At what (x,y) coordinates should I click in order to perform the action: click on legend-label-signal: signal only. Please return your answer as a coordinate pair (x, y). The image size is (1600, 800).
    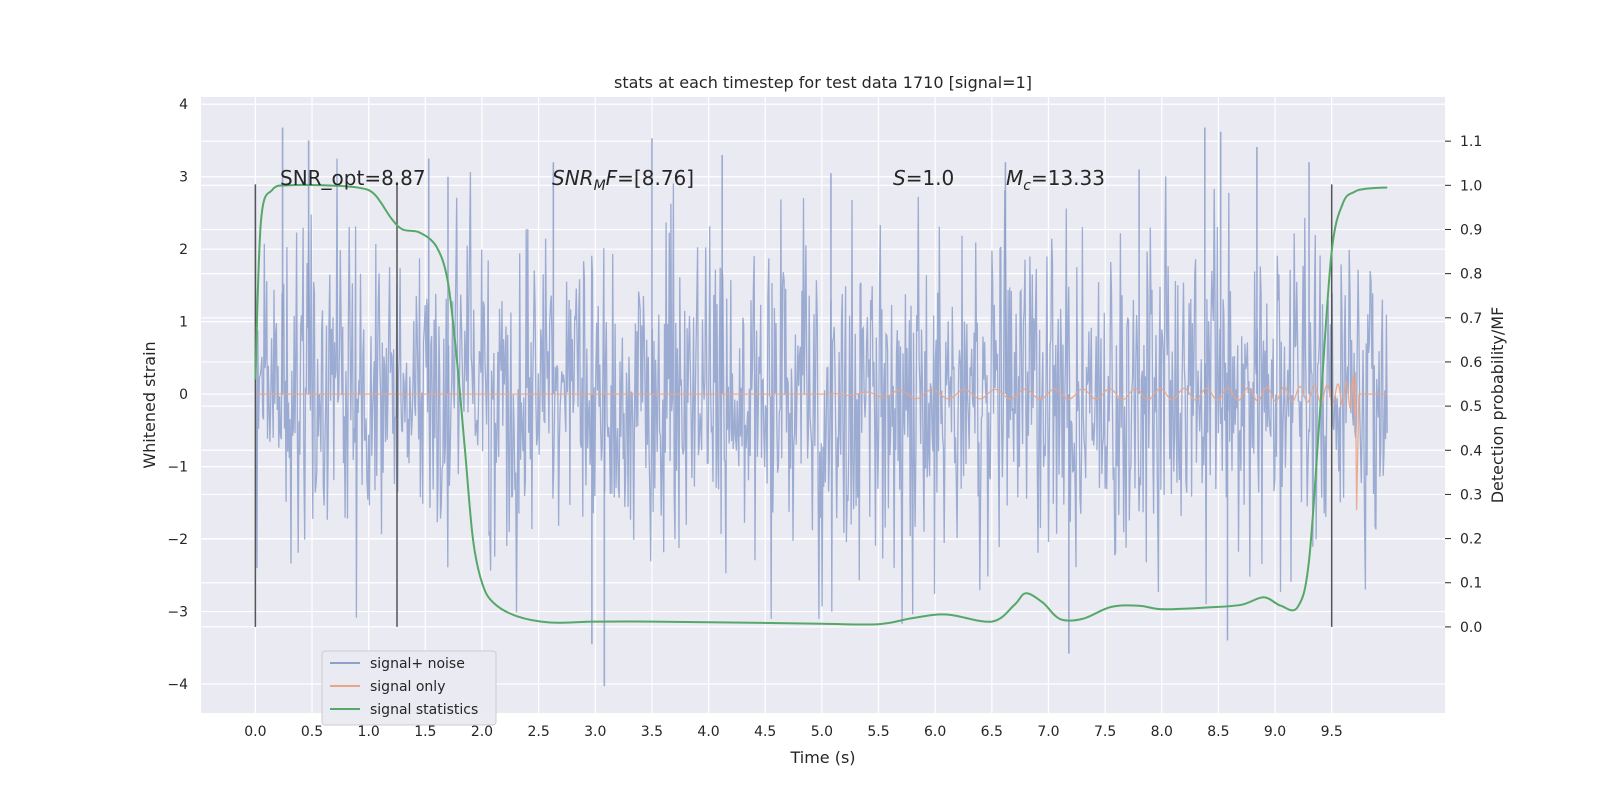
    Looking at the image, I should click on (407, 687).